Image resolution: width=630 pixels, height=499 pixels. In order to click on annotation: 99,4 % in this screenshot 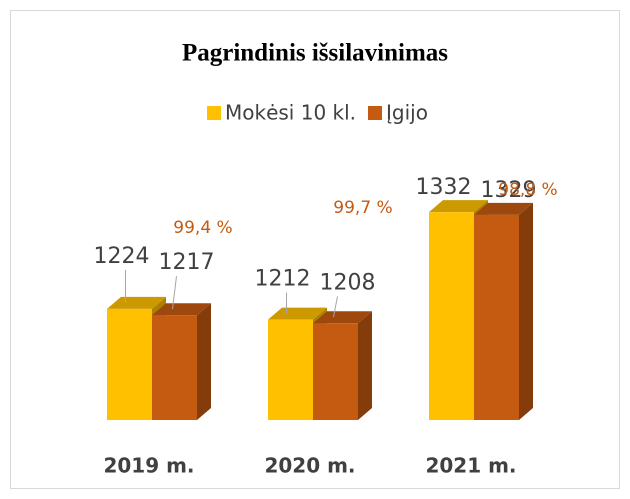, I will do `click(202, 228)`.